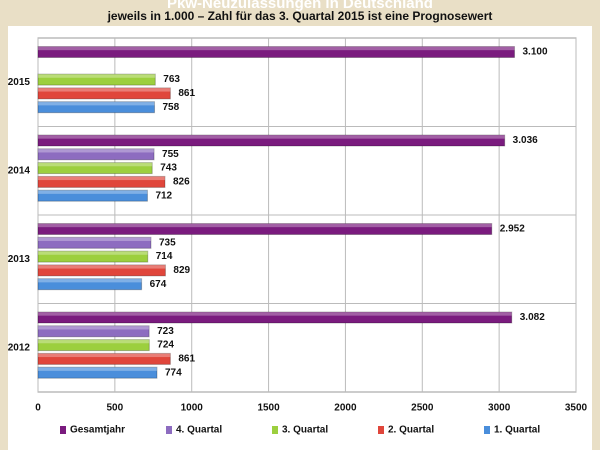 This screenshot has width=600, height=450. I want to click on x-tick-label: 1000, so click(192, 408).